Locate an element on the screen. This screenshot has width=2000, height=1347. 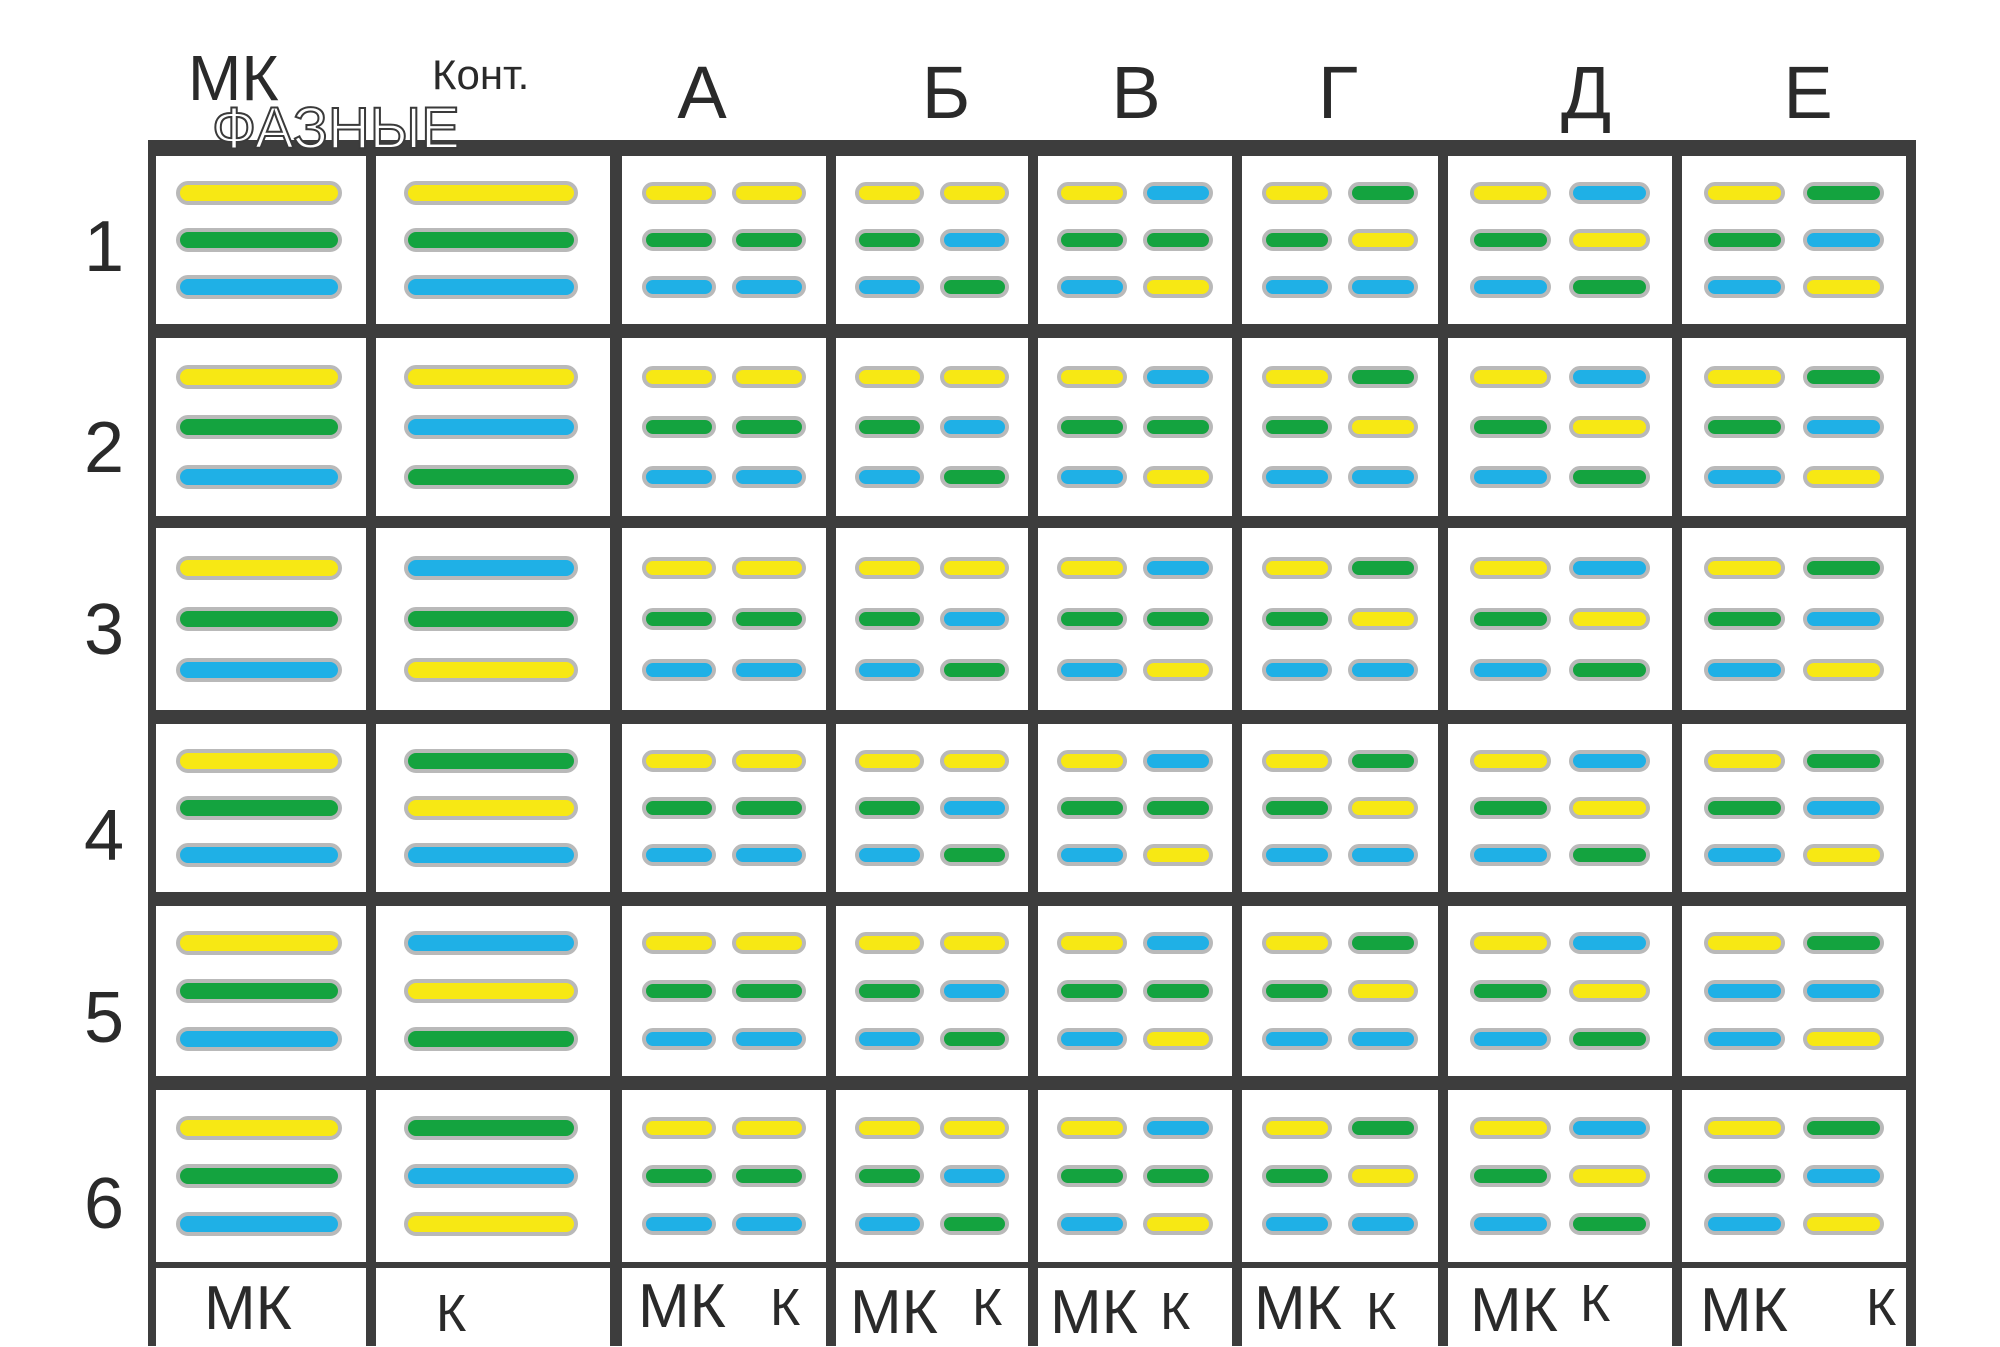
footer-d-mk-label: МК is located at coordinates (1514, 1310).